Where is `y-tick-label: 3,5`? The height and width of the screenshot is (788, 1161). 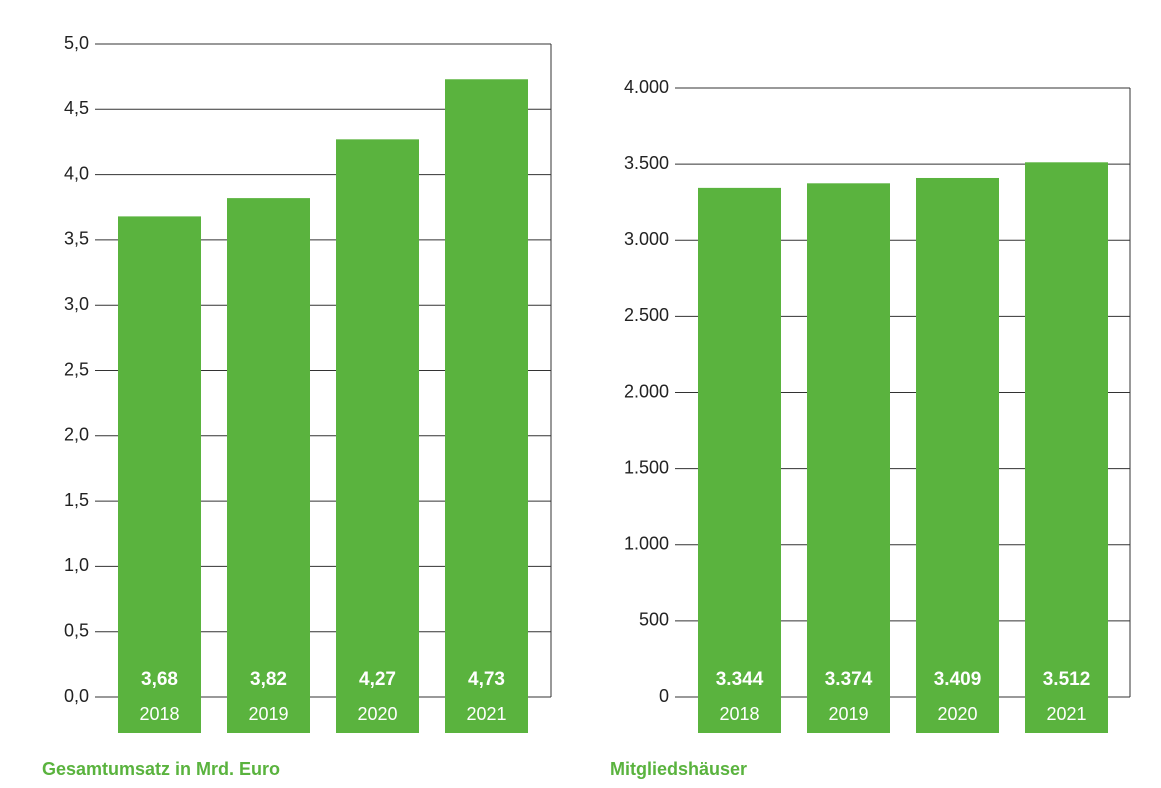 y-tick-label: 3,5 is located at coordinates (76, 239).